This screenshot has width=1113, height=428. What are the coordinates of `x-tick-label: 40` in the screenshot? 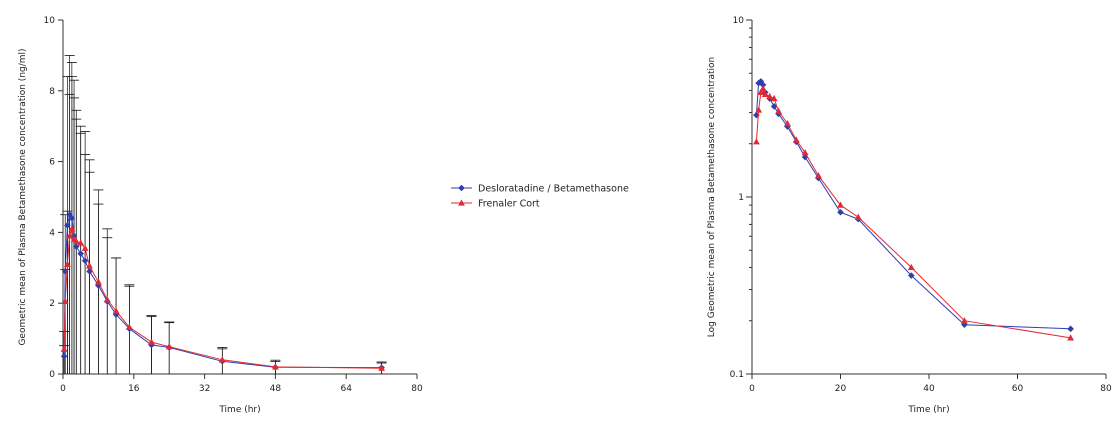 It's located at (929, 389).